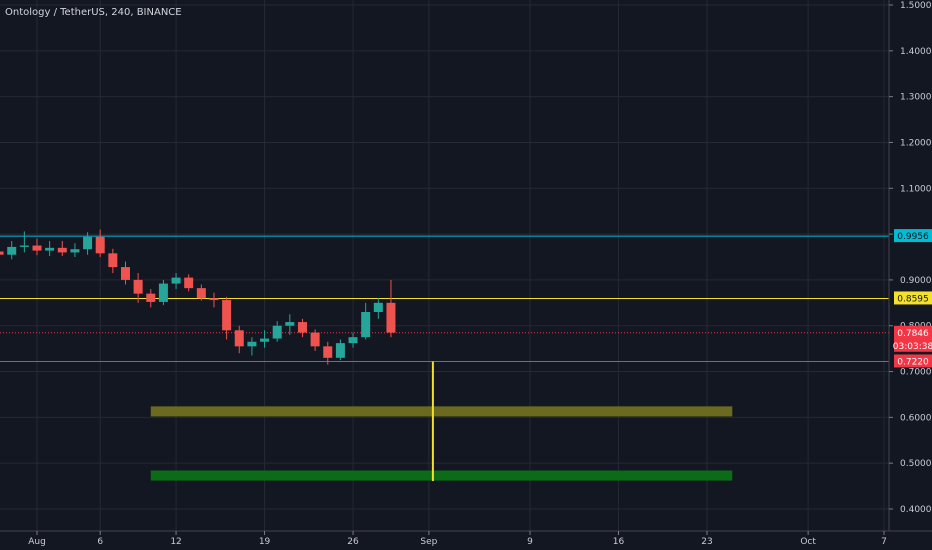 This screenshot has height=550, width=932. What do you see at coordinates (353, 542) in the screenshot?
I see `time-tick-label: 26` at bounding box center [353, 542].